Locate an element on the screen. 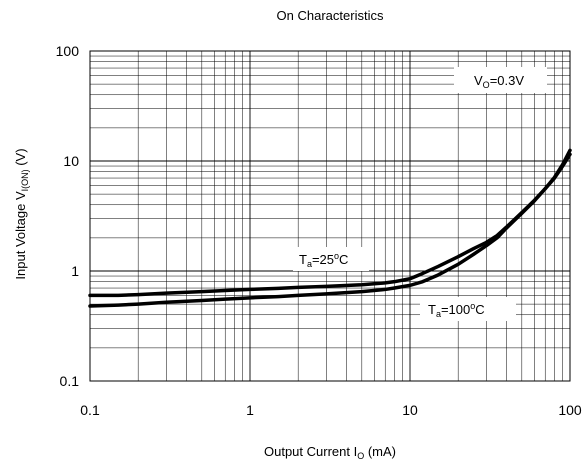 The image size is (588, 468). y-axis-label: Input Voltage VI(ON) (V) is located at coordinates (21, 213).